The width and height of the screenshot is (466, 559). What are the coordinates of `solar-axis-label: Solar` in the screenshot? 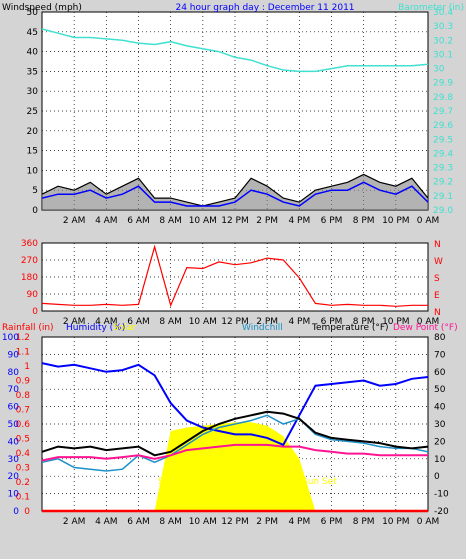 It's located at (124, 328).